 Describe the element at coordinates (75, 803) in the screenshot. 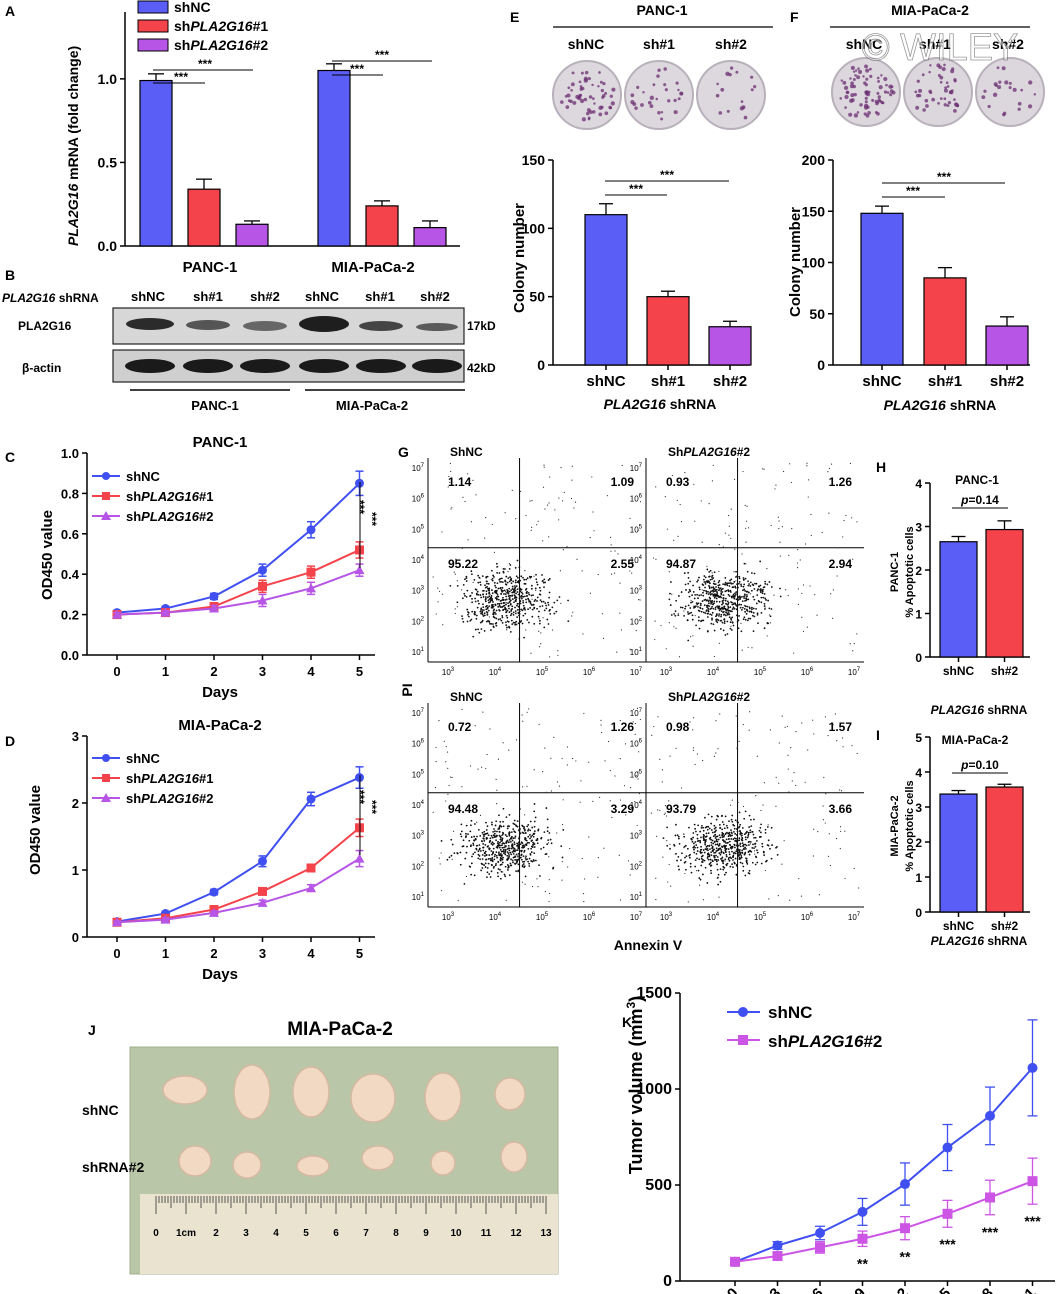

I see `y-tick-label: 2` at that location.